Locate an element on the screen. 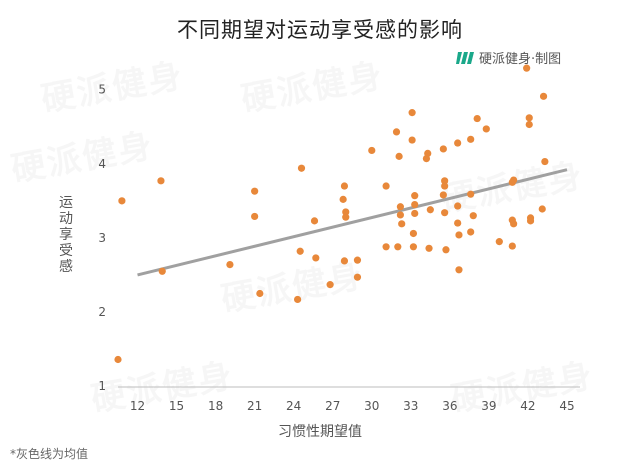  x-tick-label: 15 is located at coordinates (176, 406).